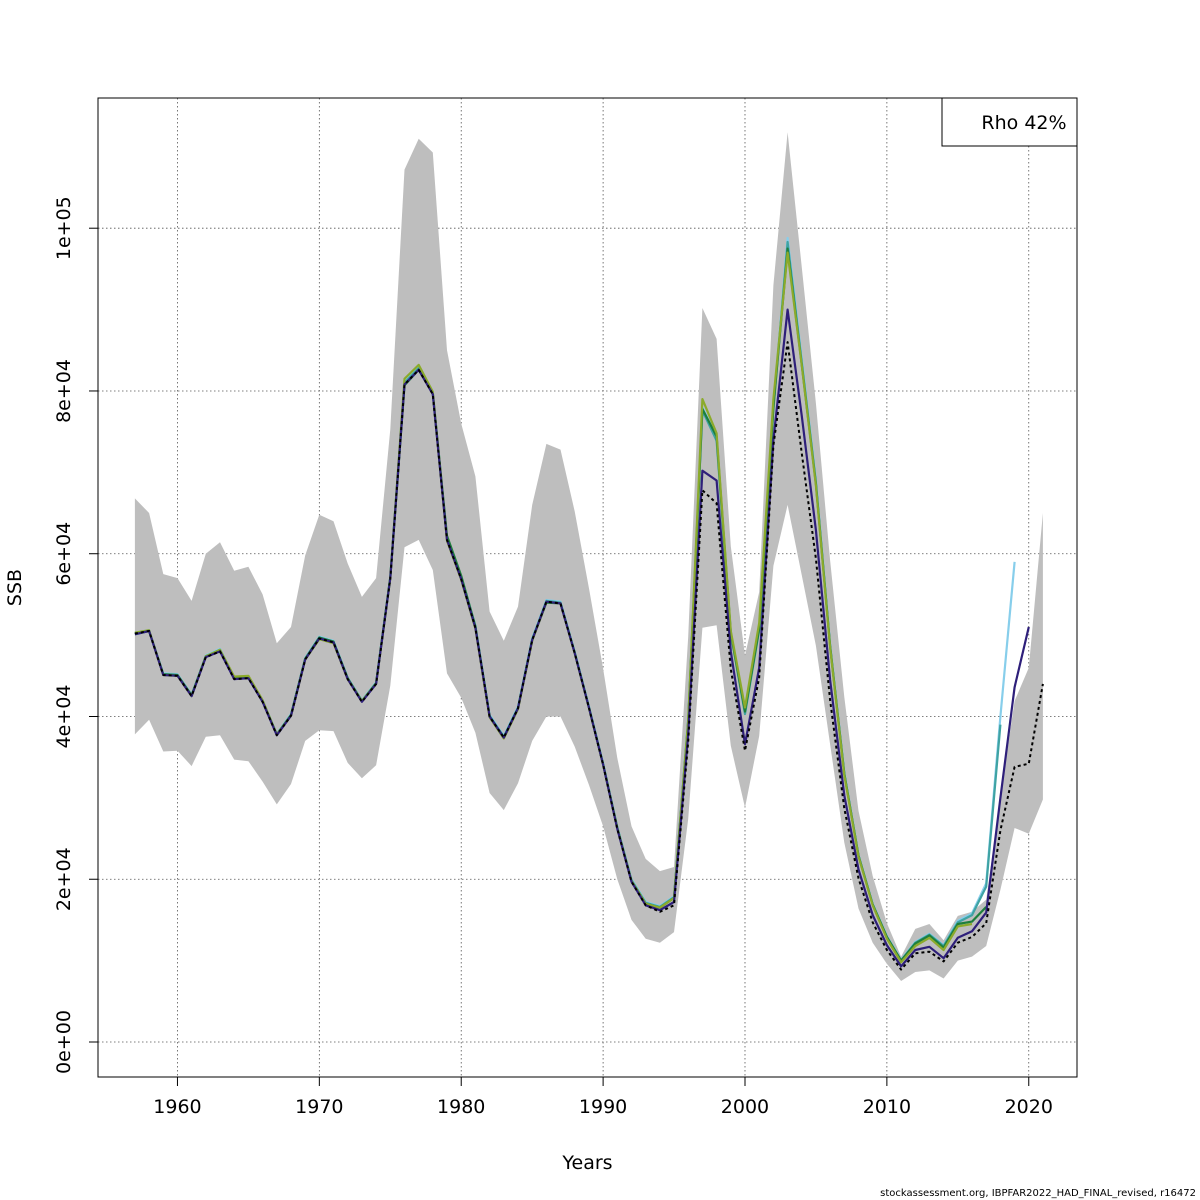  I want to click on legend-box, so click(1009, 122).